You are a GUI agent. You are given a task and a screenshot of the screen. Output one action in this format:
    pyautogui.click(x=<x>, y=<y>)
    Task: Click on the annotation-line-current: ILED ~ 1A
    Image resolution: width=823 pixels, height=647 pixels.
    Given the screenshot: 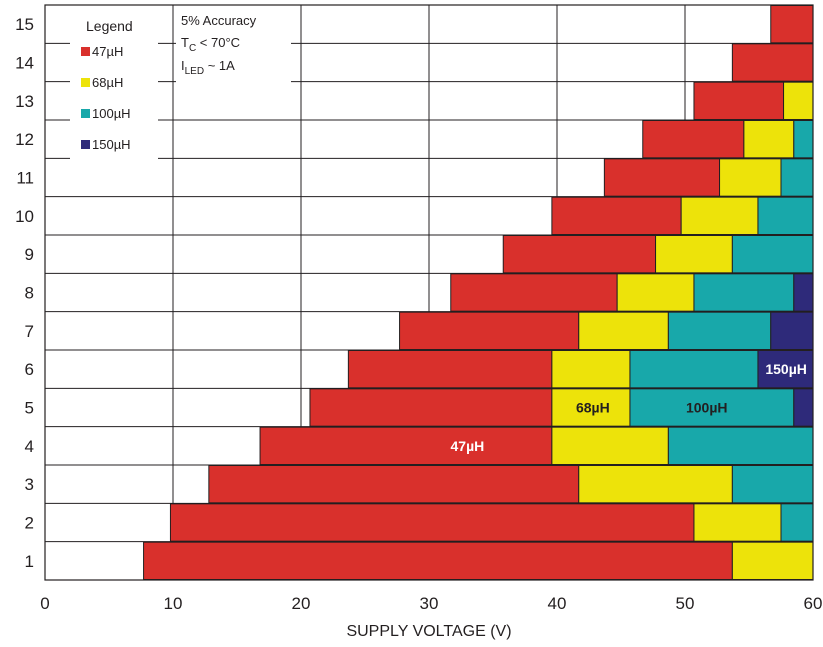 What is the action you would take?
    pyautogui.click(x=208, y=67)
    